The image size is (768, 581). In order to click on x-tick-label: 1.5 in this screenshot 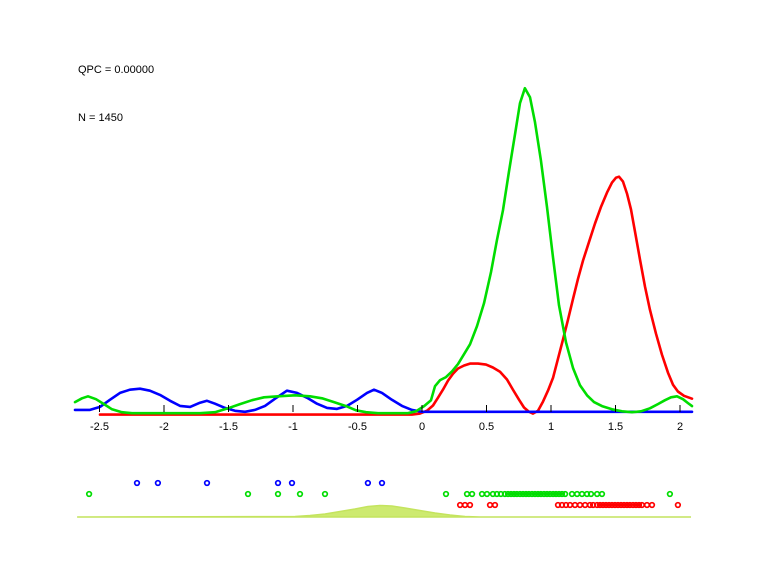, I will do `click(615, 427)`.